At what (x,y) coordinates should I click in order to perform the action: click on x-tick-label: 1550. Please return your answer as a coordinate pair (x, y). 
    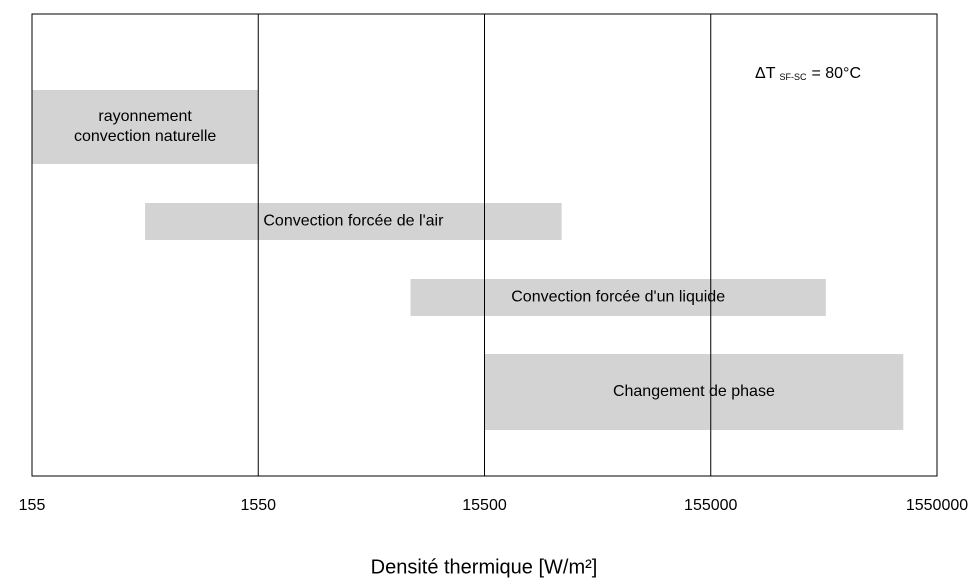
    Looking at the image, I should click on (258, 505).